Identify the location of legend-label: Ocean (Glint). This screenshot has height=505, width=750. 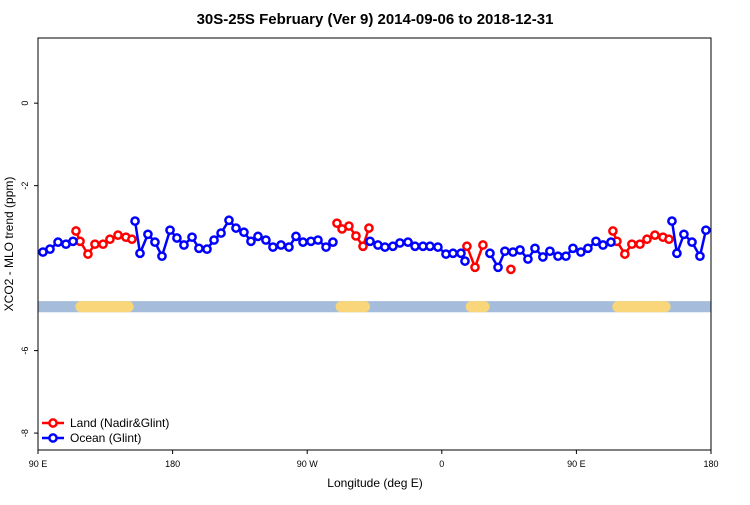
(105, 438).